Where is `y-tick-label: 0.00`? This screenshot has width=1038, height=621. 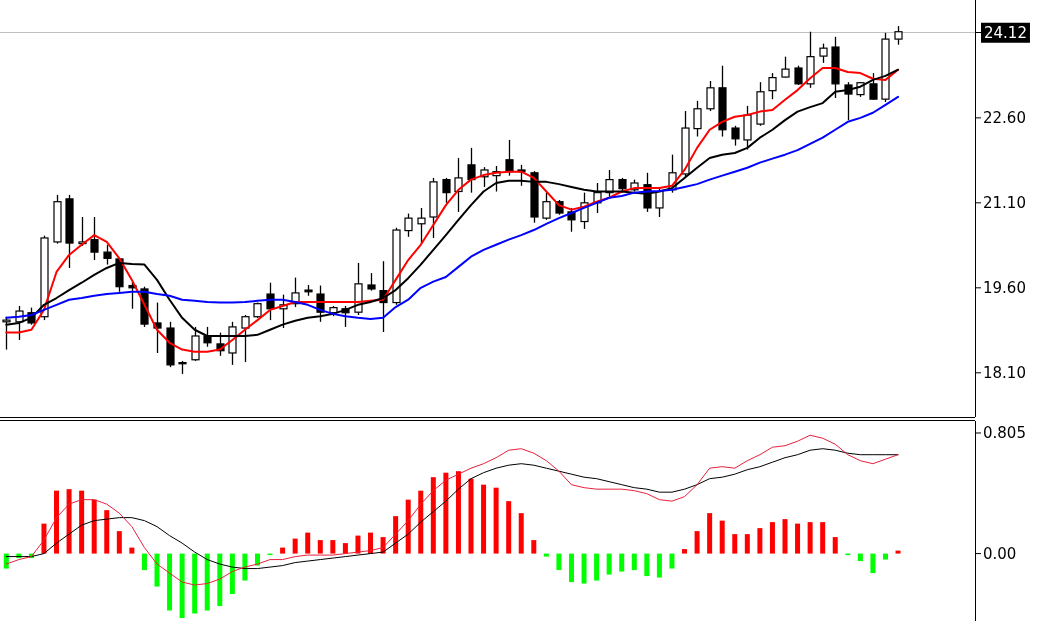 y-tick-label: 0.00 is located at coordinates (1000, 553).